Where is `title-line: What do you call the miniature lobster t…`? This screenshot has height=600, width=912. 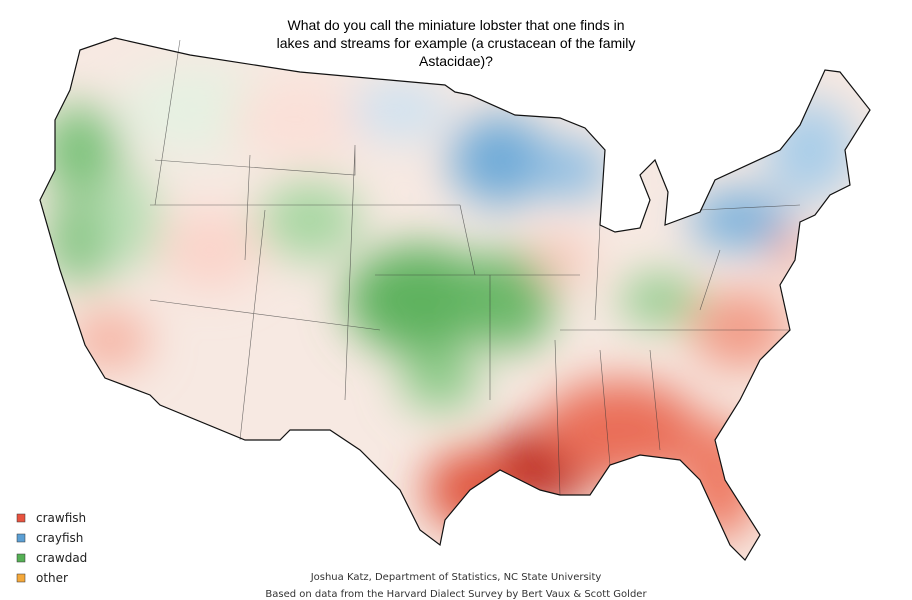 title-line: What do you call the miniature lobster t… is located at coordinates (456, 25).